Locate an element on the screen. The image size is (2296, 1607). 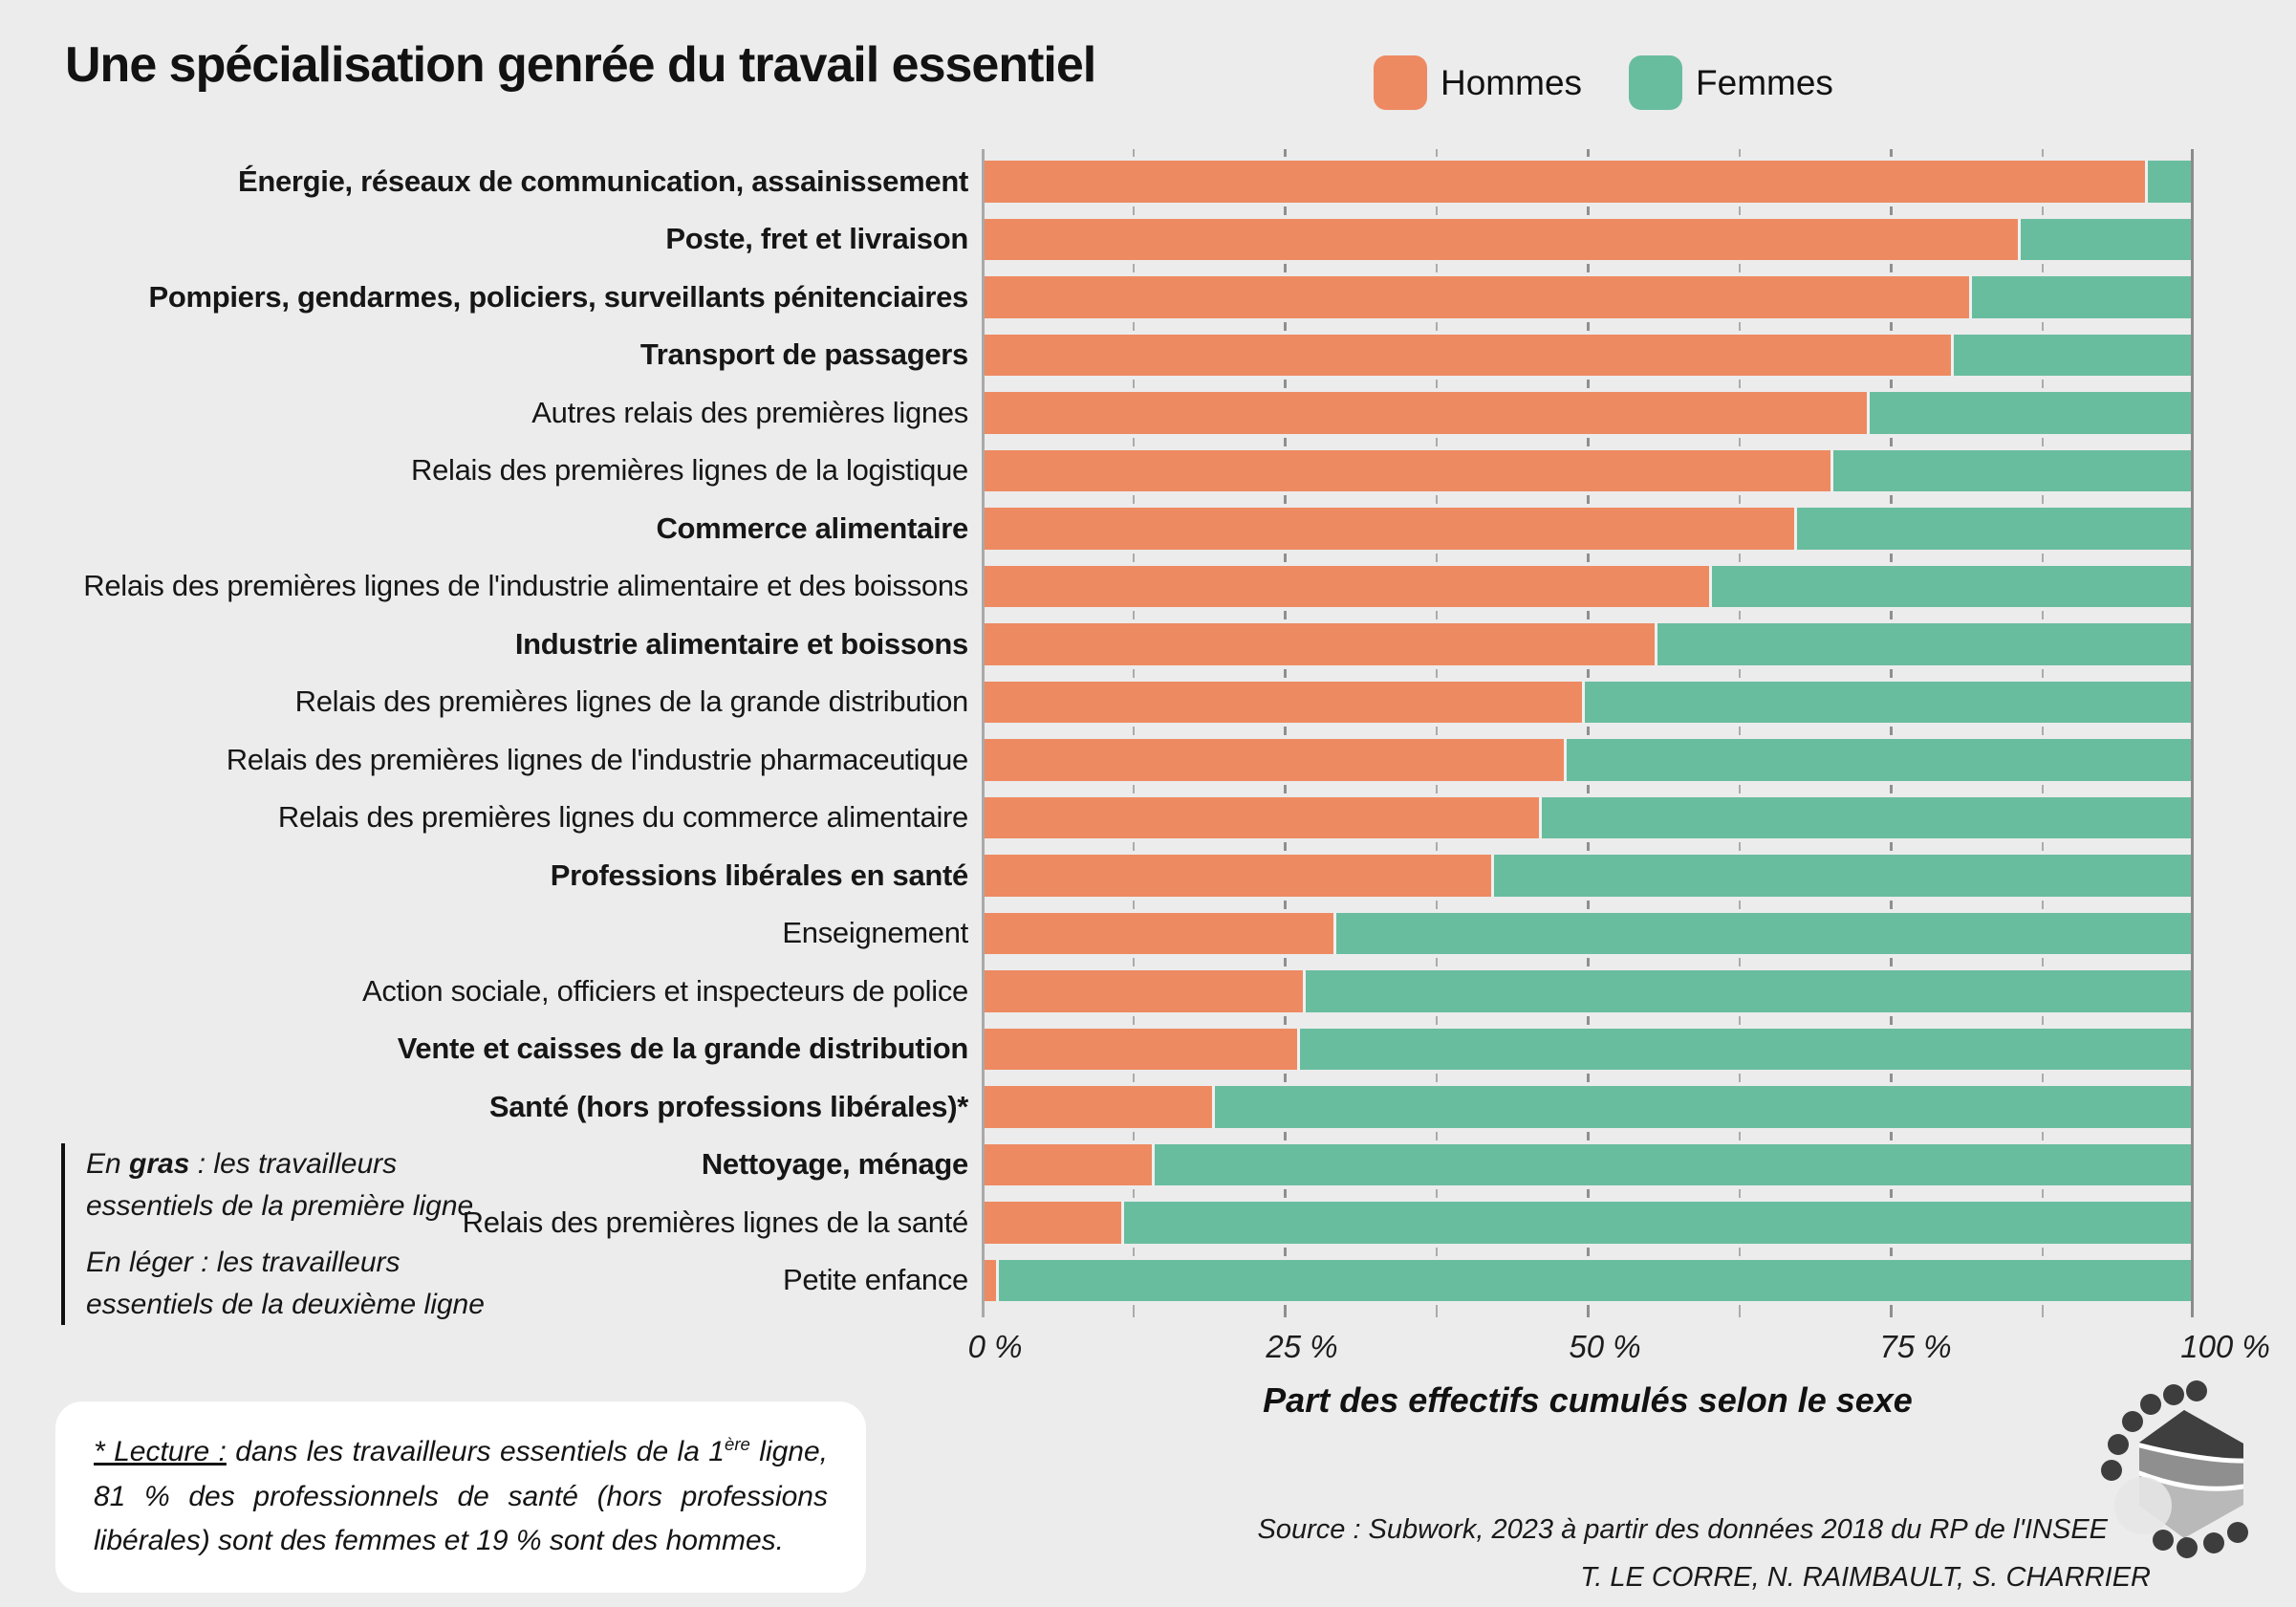
category-label: Transport de passagers is located at coordinates (803, 354).